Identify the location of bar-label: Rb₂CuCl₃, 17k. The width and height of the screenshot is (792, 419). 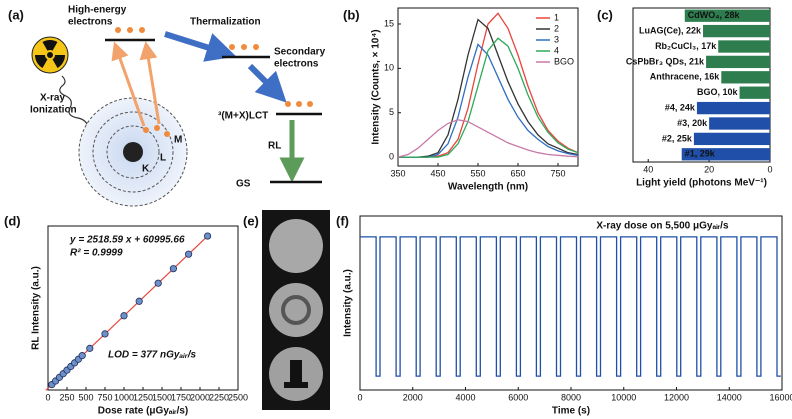
(686, 46).